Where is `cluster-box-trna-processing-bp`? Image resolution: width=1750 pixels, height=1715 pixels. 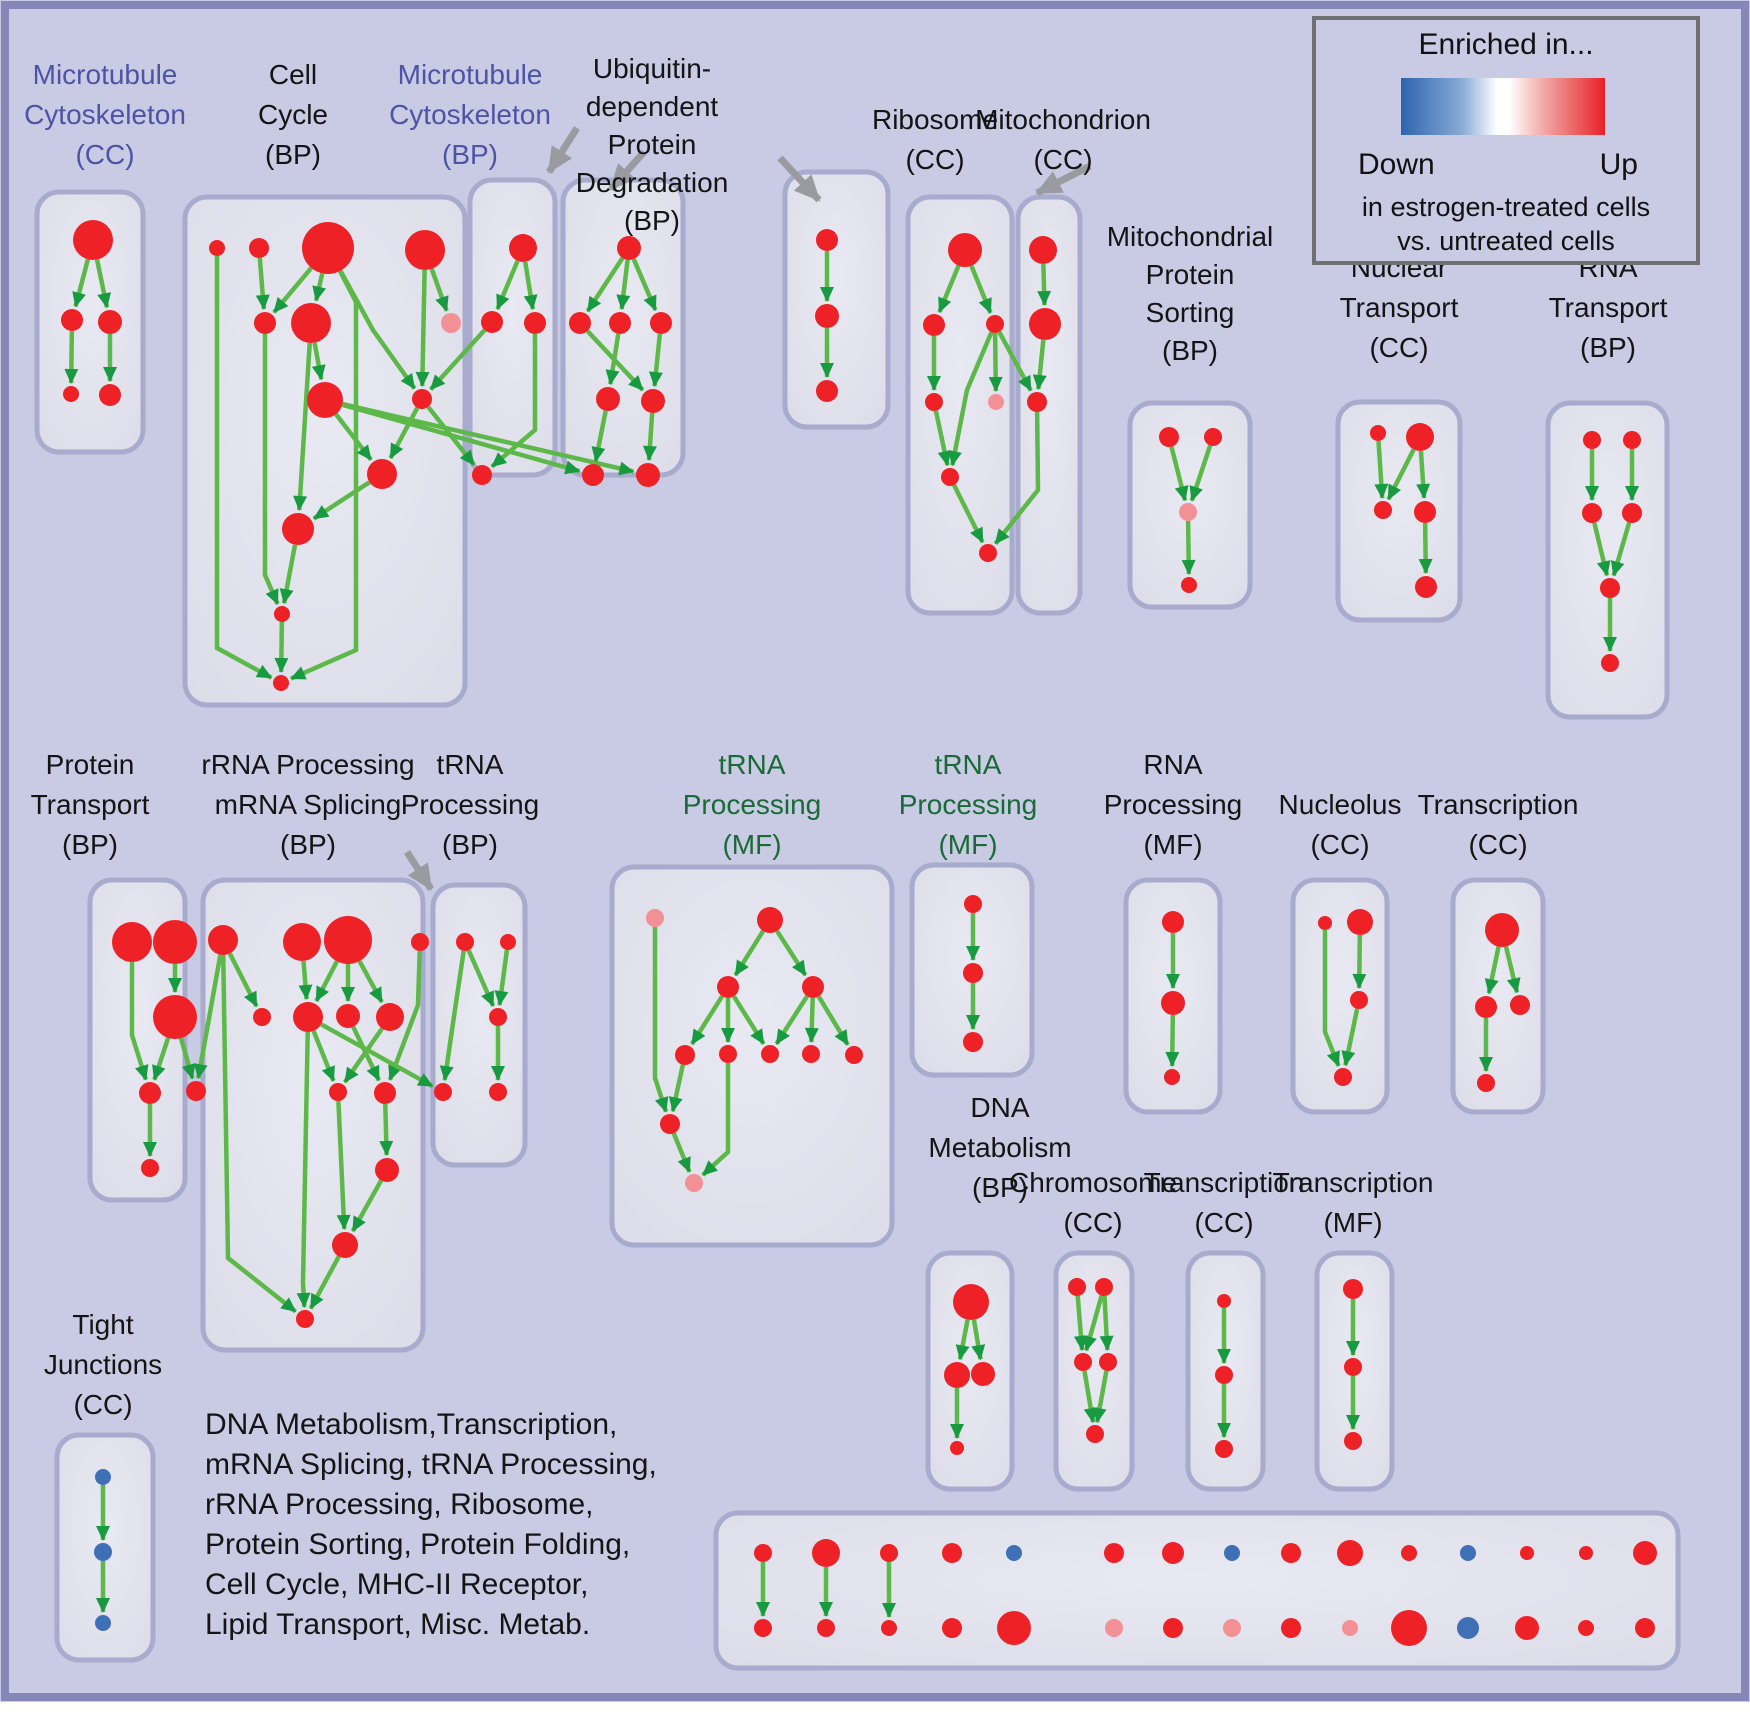 cluster-box-trna-processing-bp is located at coordinates (479, 1025).